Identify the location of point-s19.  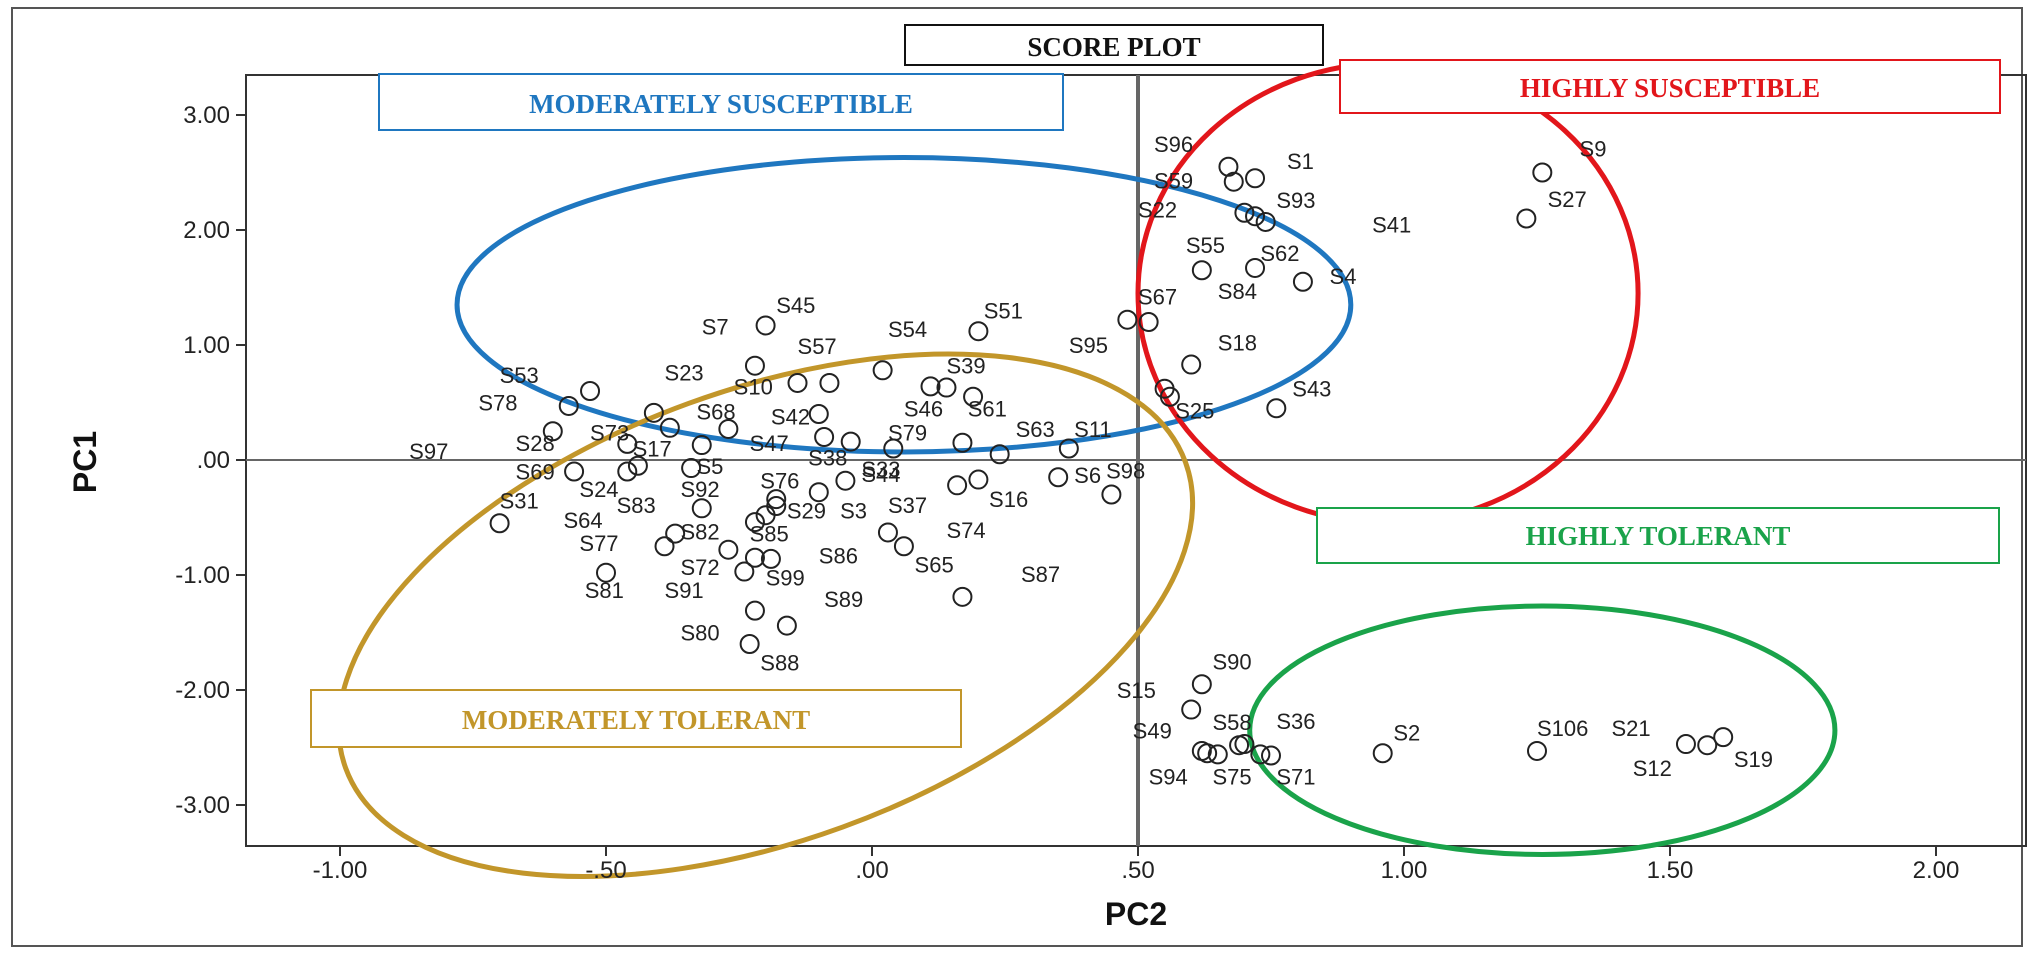
(1723, 737).